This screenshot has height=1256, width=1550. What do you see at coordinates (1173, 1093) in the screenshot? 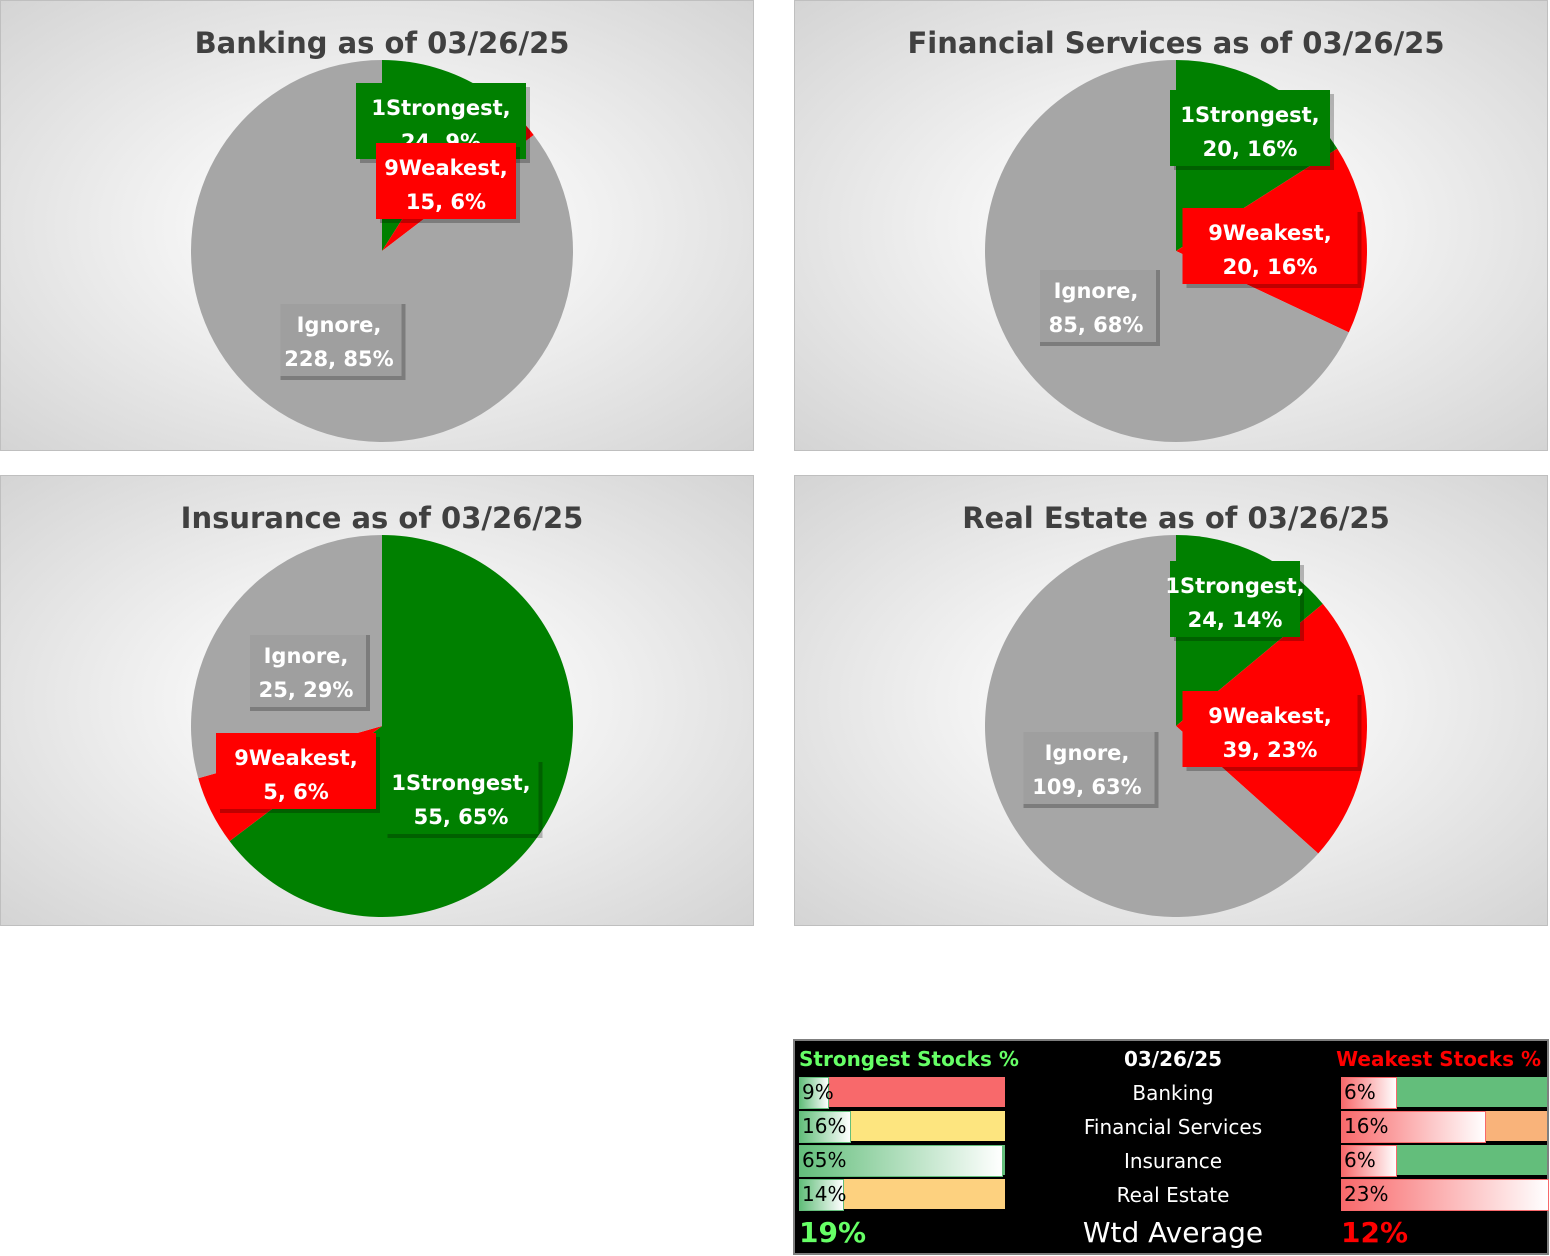
I see `sector-label: Banking` at bounding box center [1173, 1093].